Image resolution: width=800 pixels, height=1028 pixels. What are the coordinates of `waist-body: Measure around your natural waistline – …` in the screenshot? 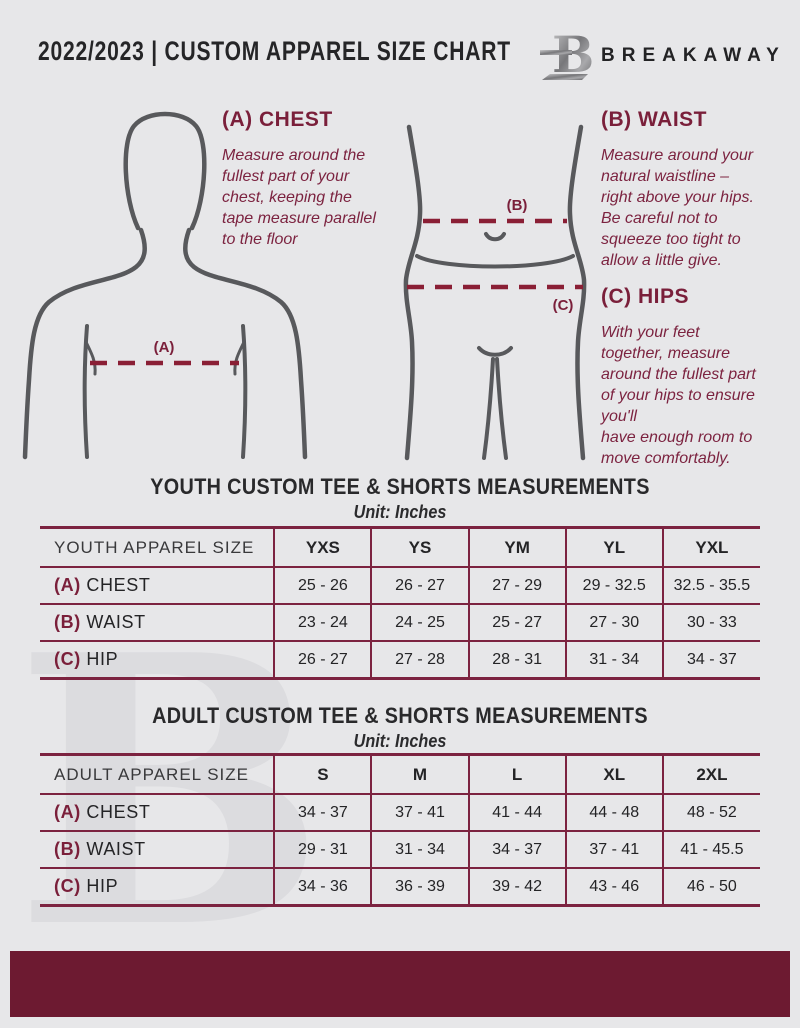 It's located at (677, 208).